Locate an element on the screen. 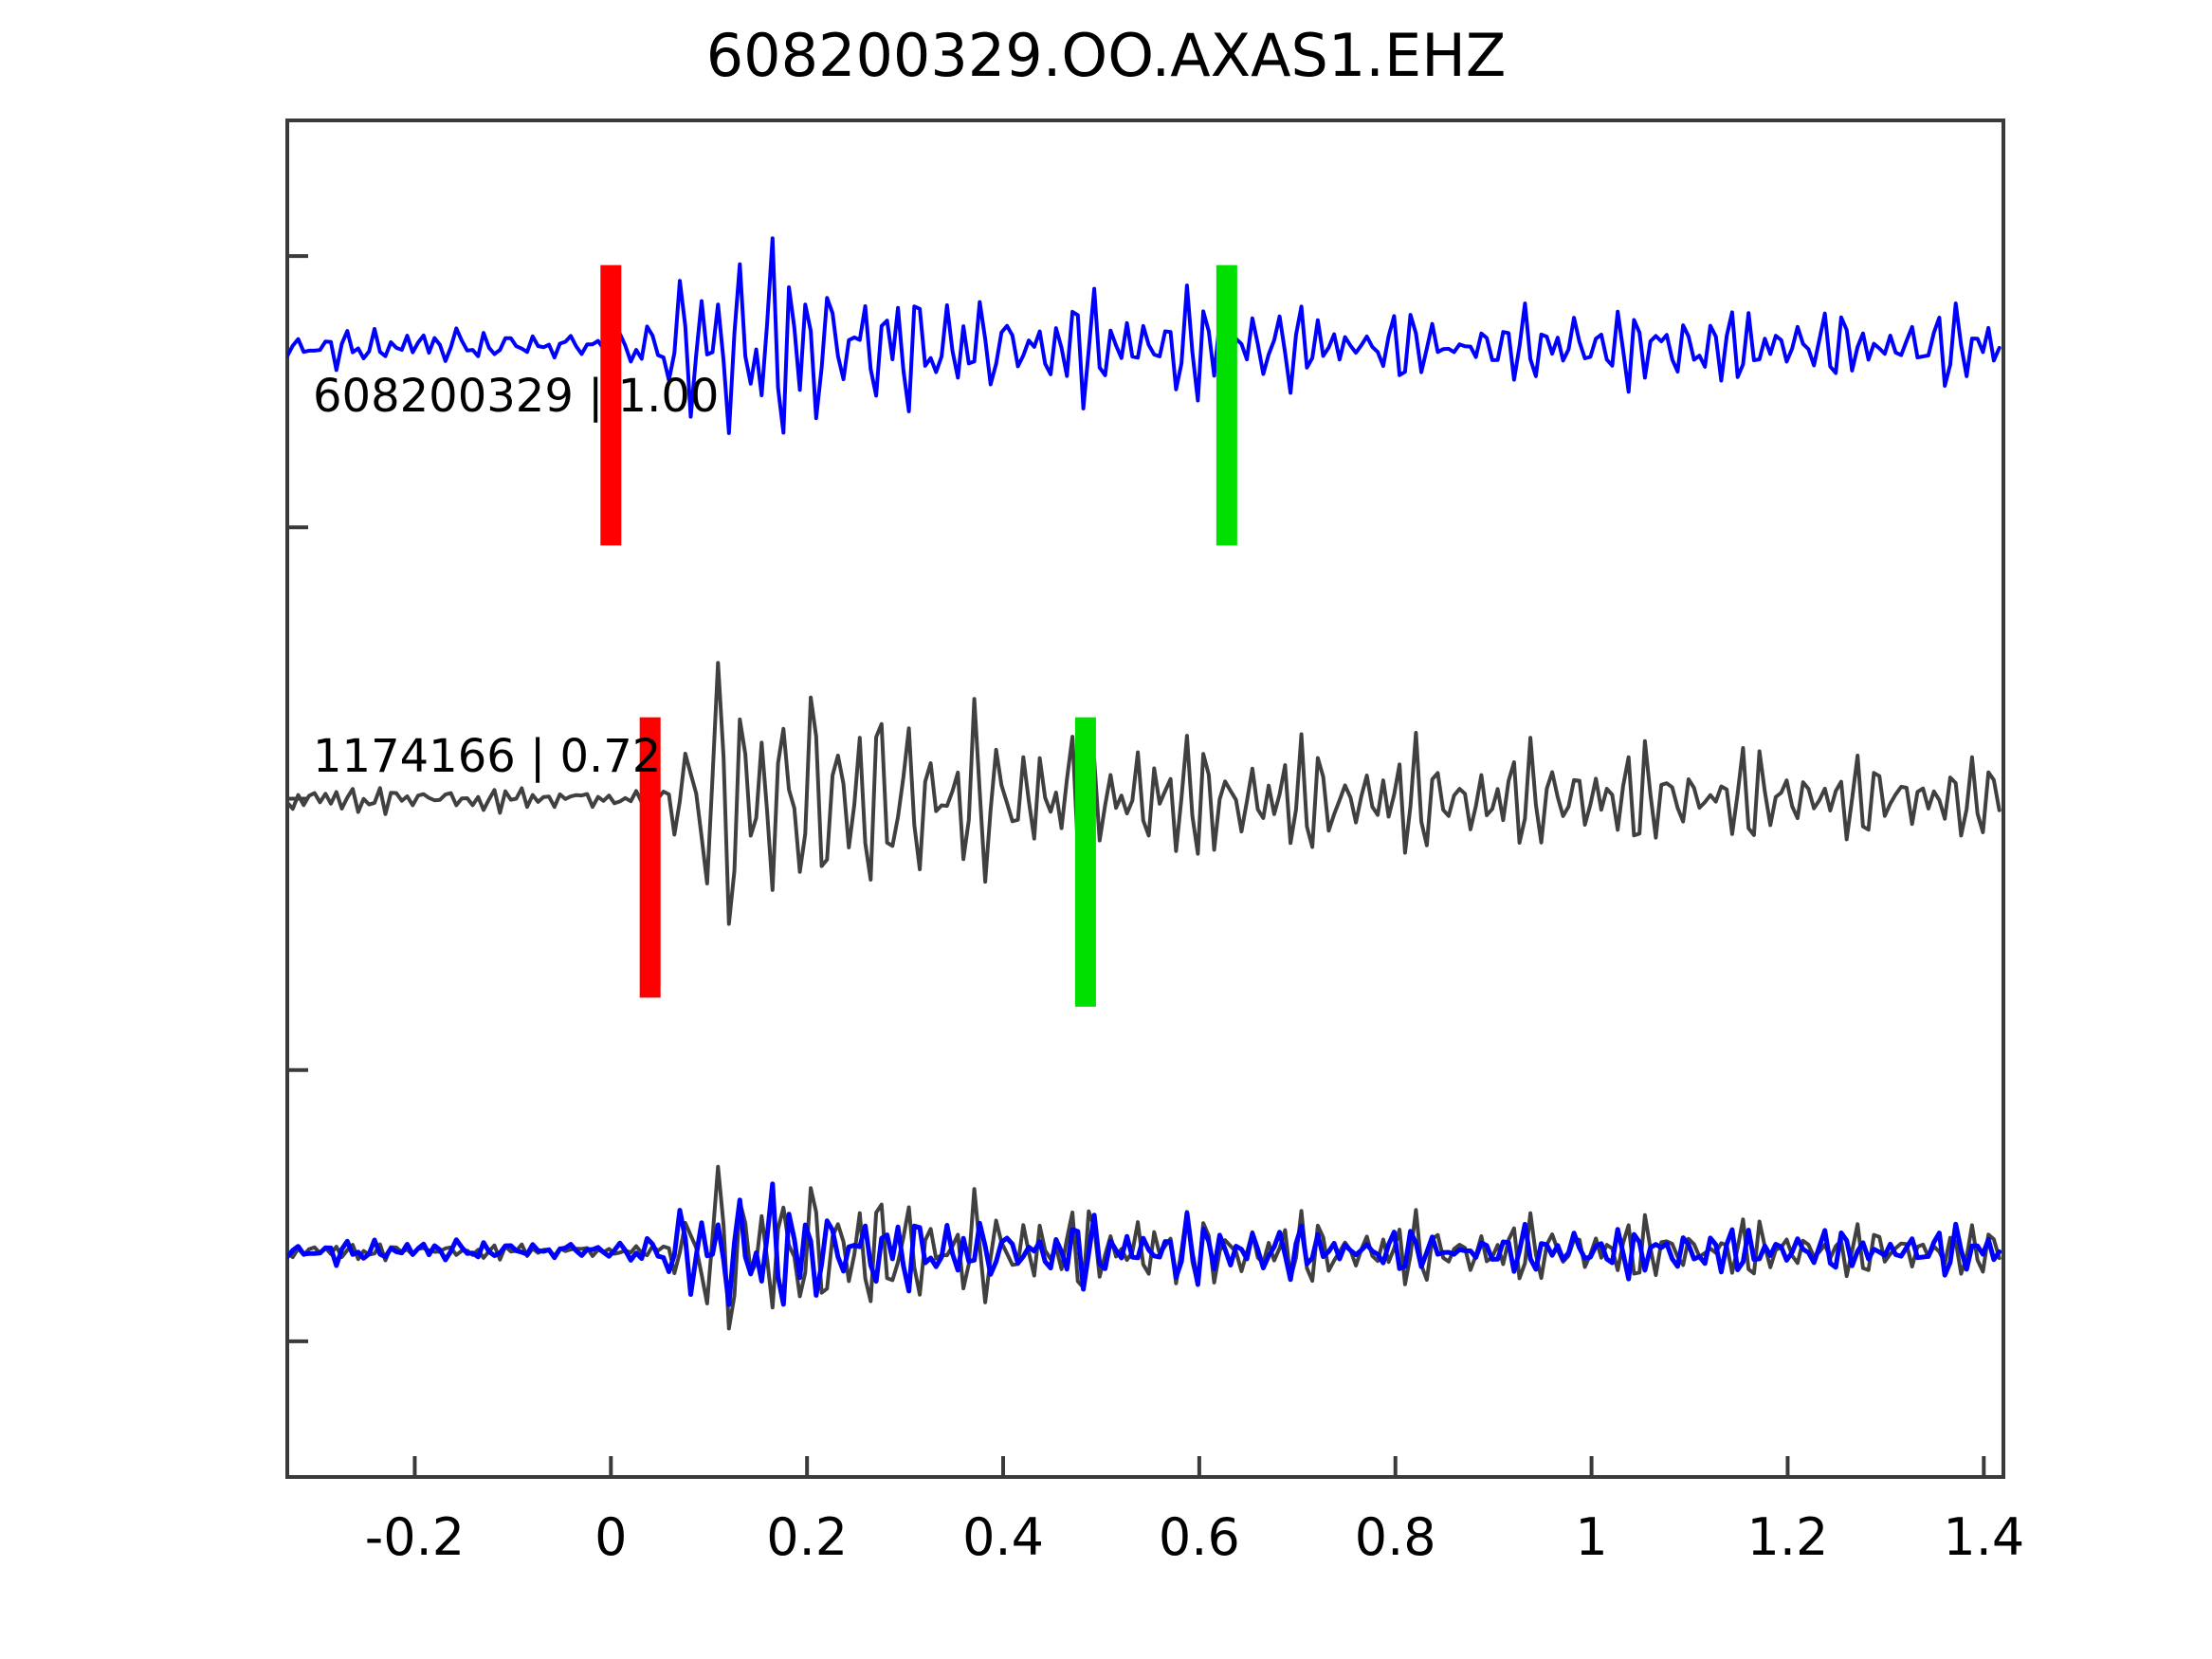 This screenshot has height=1659, width=2212. trace-label-608200329: 608200329 | 1.00 is located at coordinates (516, 396).